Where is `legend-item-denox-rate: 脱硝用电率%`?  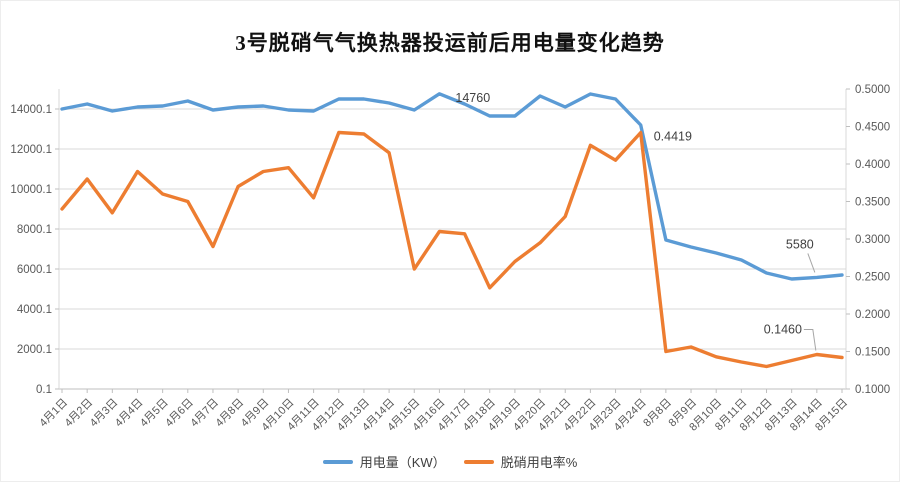
legend-item-denox-rate: 脱硝用电率% is located at coordinates (520, 461).